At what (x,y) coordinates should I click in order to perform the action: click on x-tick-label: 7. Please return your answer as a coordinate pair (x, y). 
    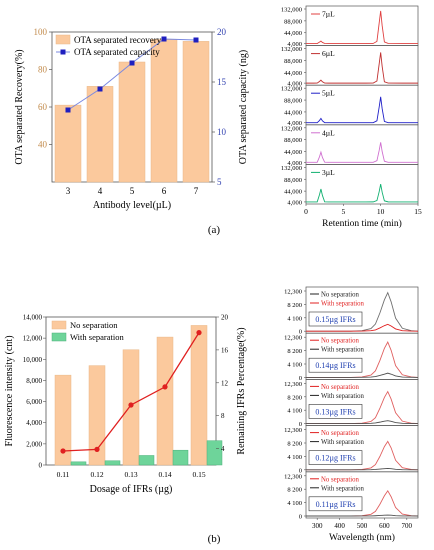
    Looking at the image, I should click on (196, 191).